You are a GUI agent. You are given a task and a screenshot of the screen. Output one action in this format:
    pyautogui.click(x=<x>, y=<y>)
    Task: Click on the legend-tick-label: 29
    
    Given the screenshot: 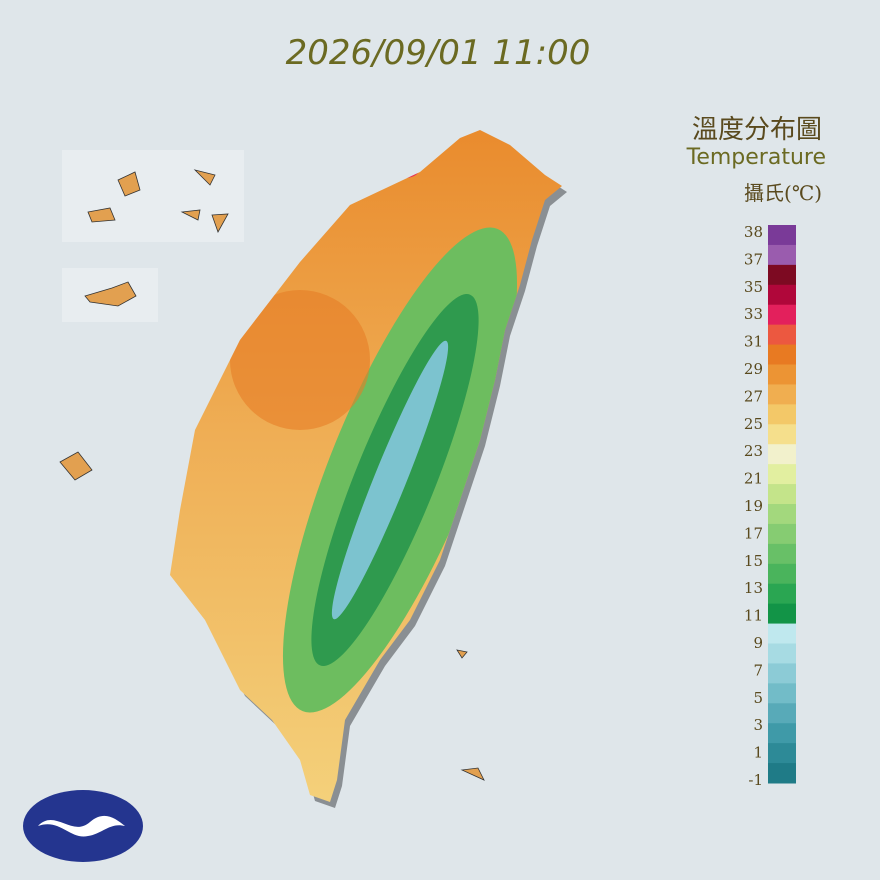 What is the action you would take?
    pyautogui.click(x=753, y=369)
    